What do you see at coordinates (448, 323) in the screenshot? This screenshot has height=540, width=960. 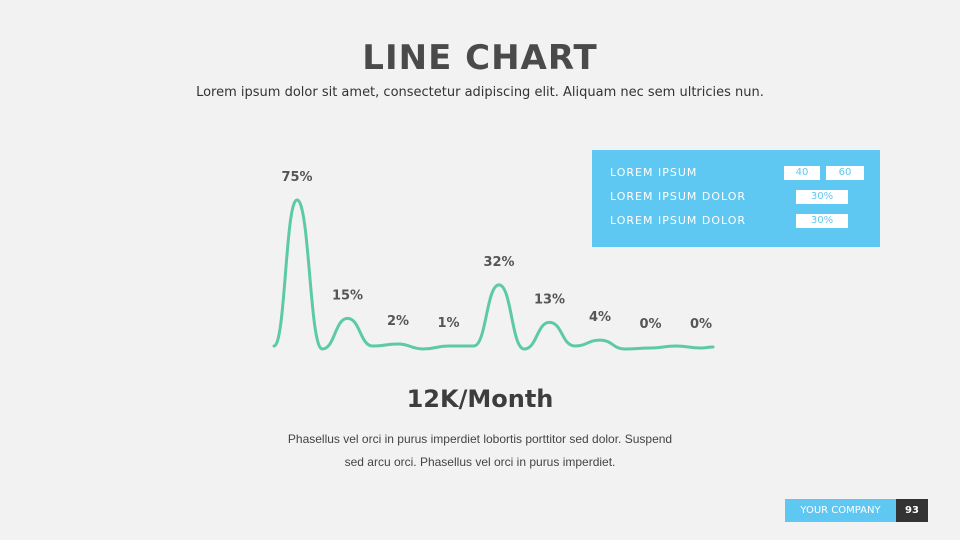 I see `data-label: 1%` at bounding box center [448, 323].